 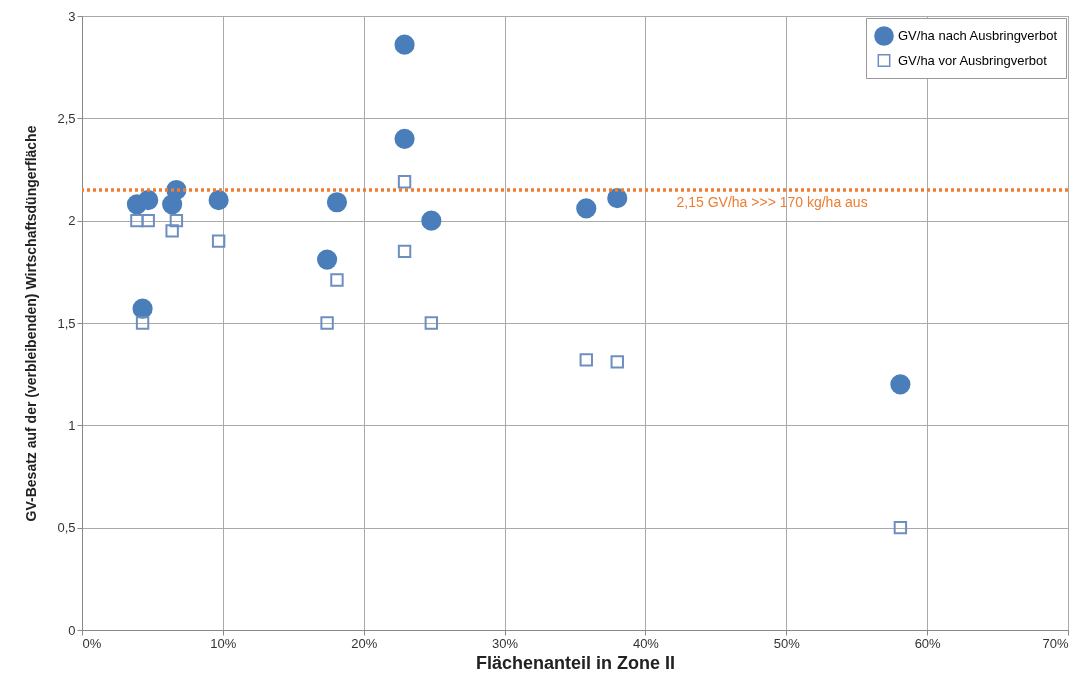 I want to click on x-tick-label: 60%, so click(x=928, y=643).